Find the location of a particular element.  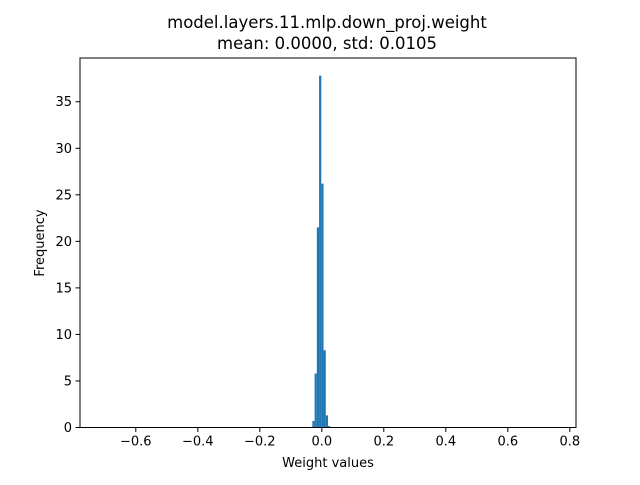

y-tick-label: 30 is located at coordinates (63, 149).